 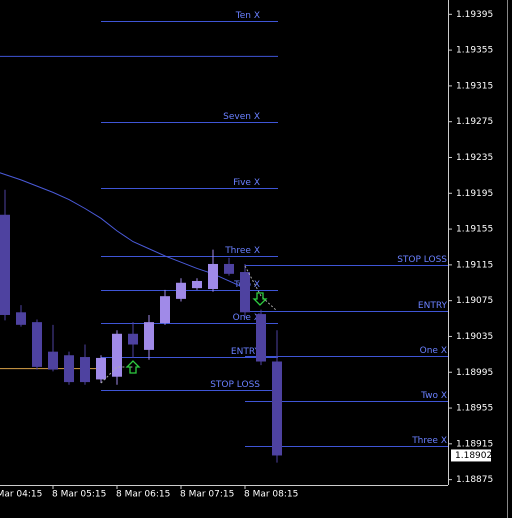 I want to click on trade-line, so click(x=261, y=288).